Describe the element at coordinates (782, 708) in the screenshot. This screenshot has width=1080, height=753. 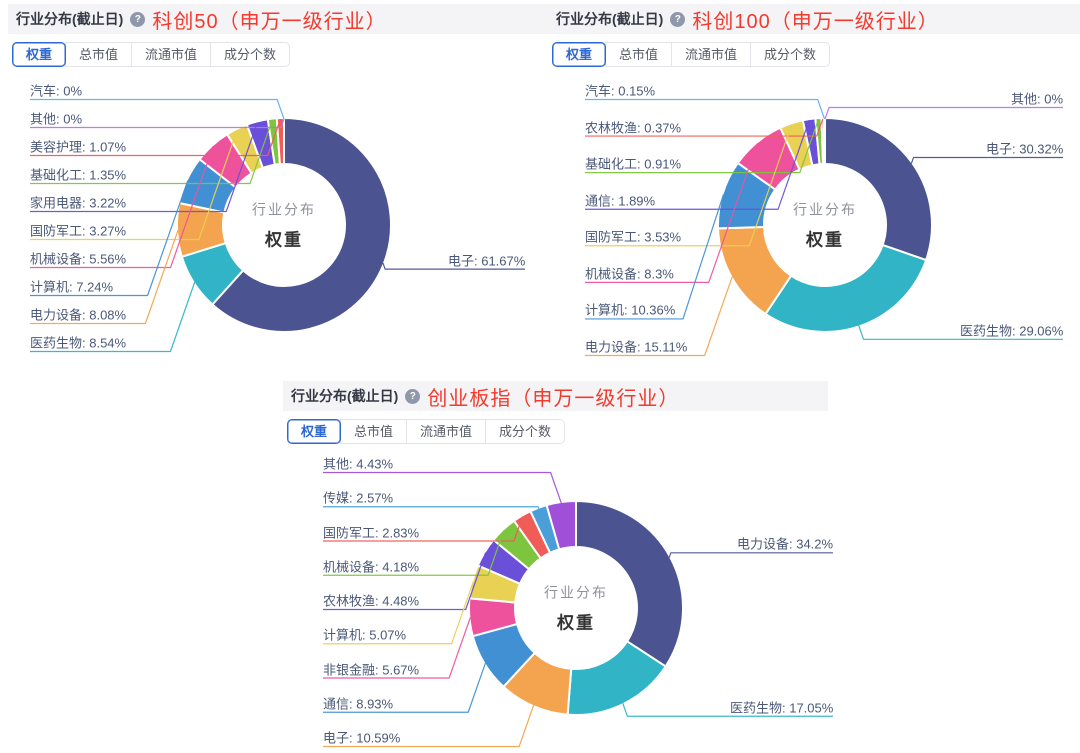
I see `slice-label: 医药生物: 17.05%` at that location.